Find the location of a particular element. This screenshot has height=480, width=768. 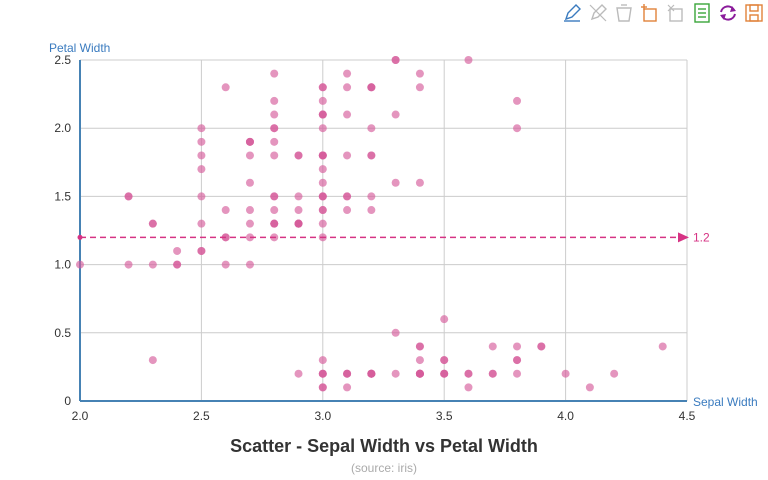

y-tick-label: 0.5 is located at coordinates (62, 333).